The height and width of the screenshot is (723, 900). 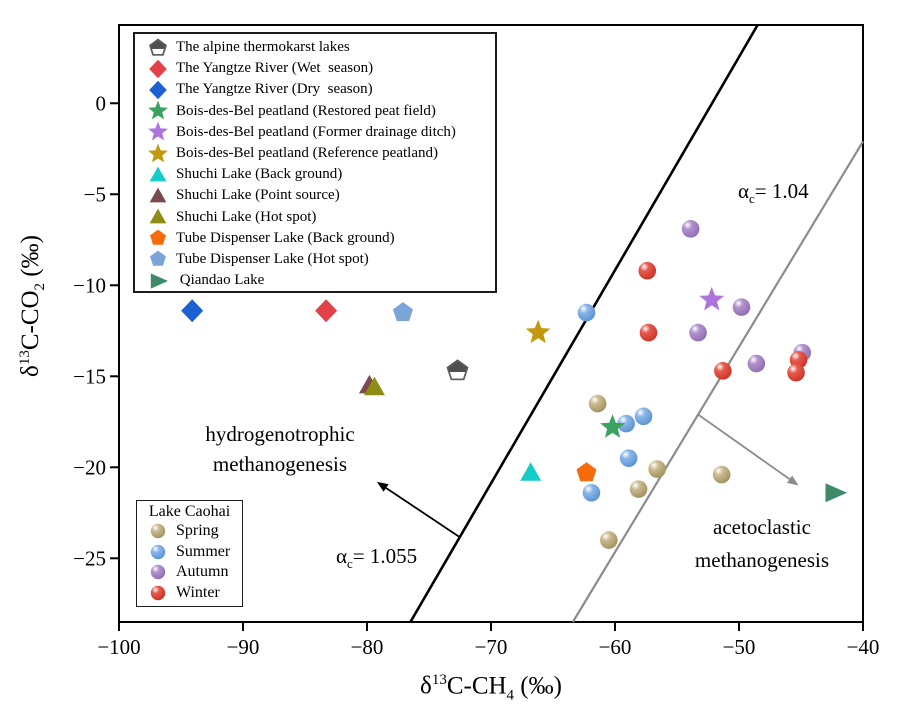 I want to click on x-title-units: (‰), so click(x=538, y=686).